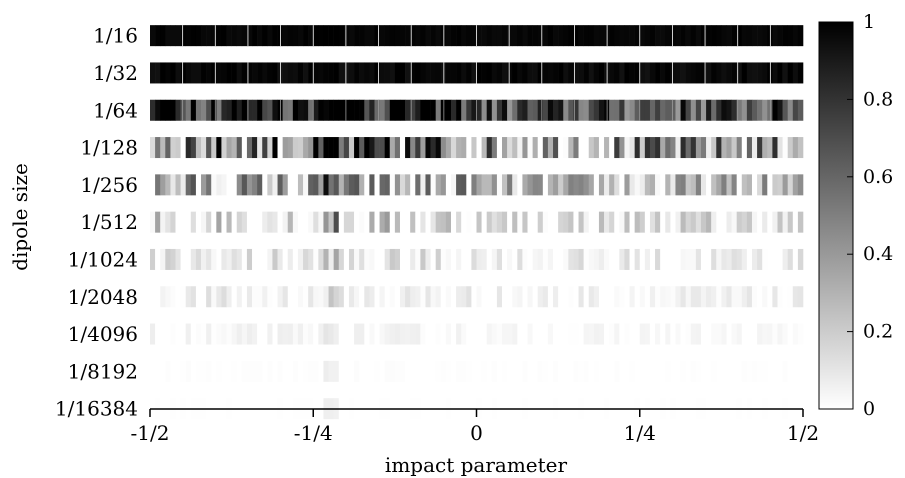  What do you see at coordinates (109, 222) in the screenshot?
I see `y-tick-label: 1/512` at bounding box center [109, 222].